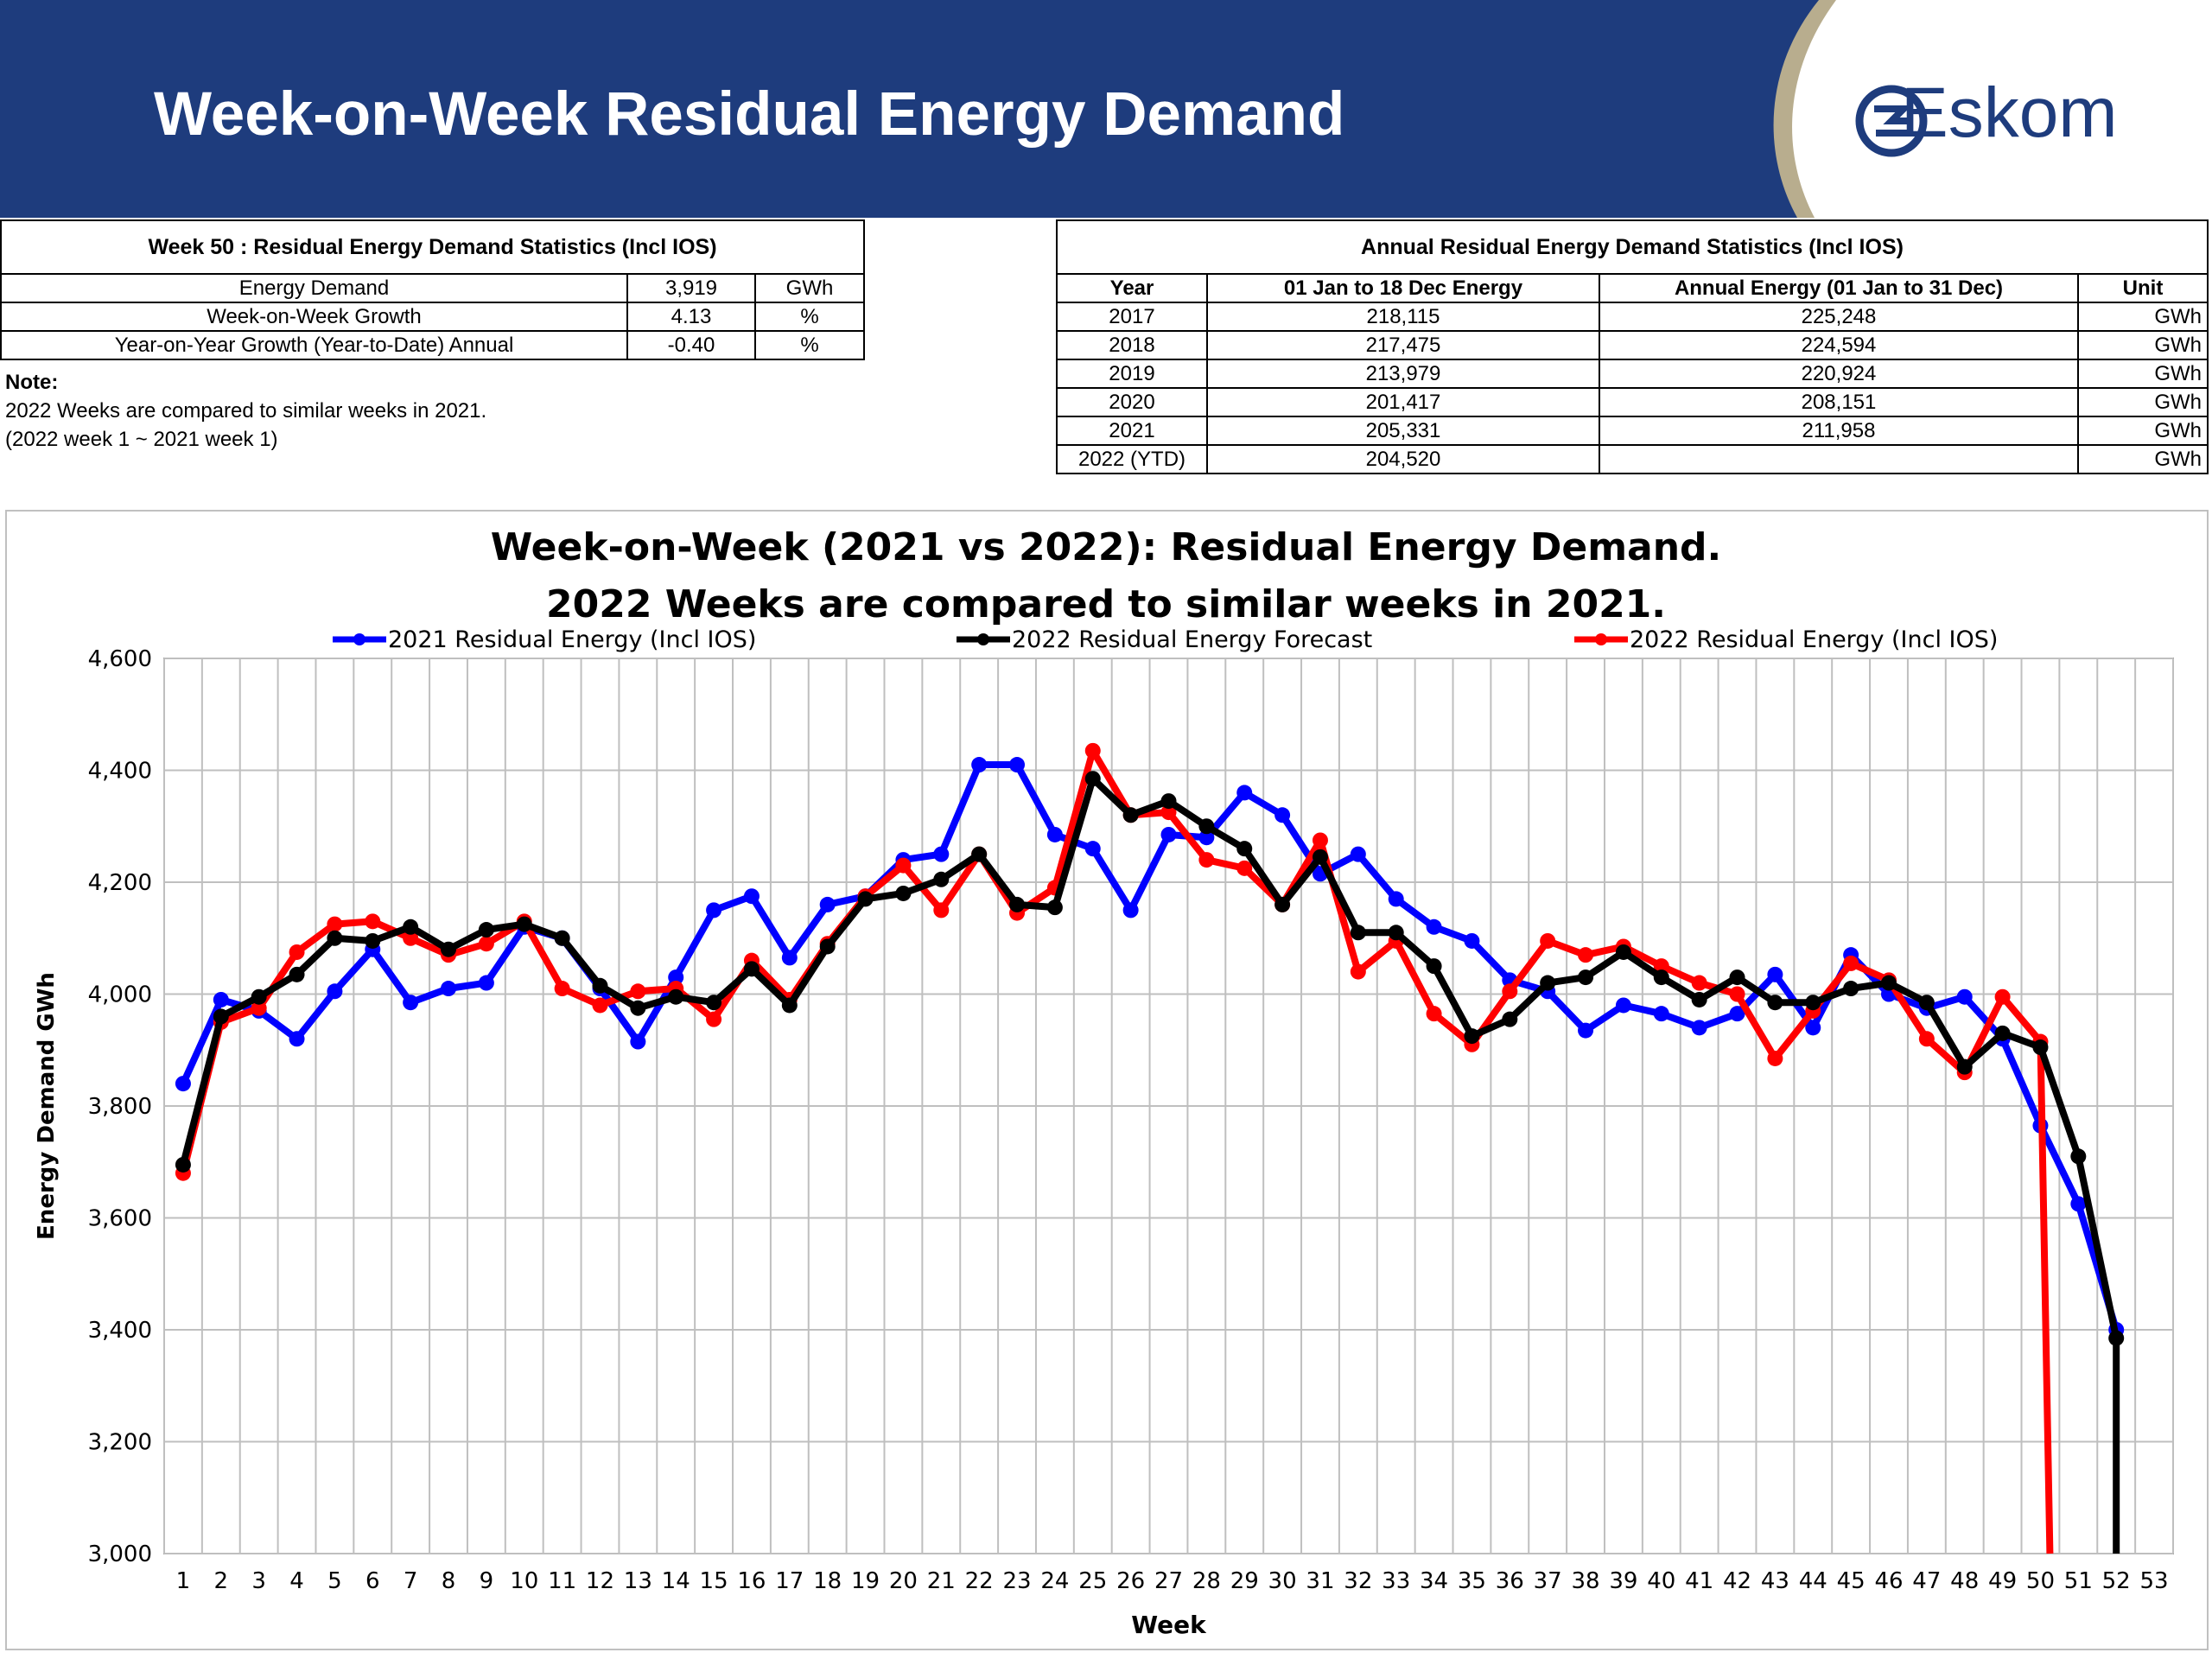 Image resolution: width=2212 pixels, height=1659 pixels. I want to click on x-tick-label: 10, so click(524, 1581).